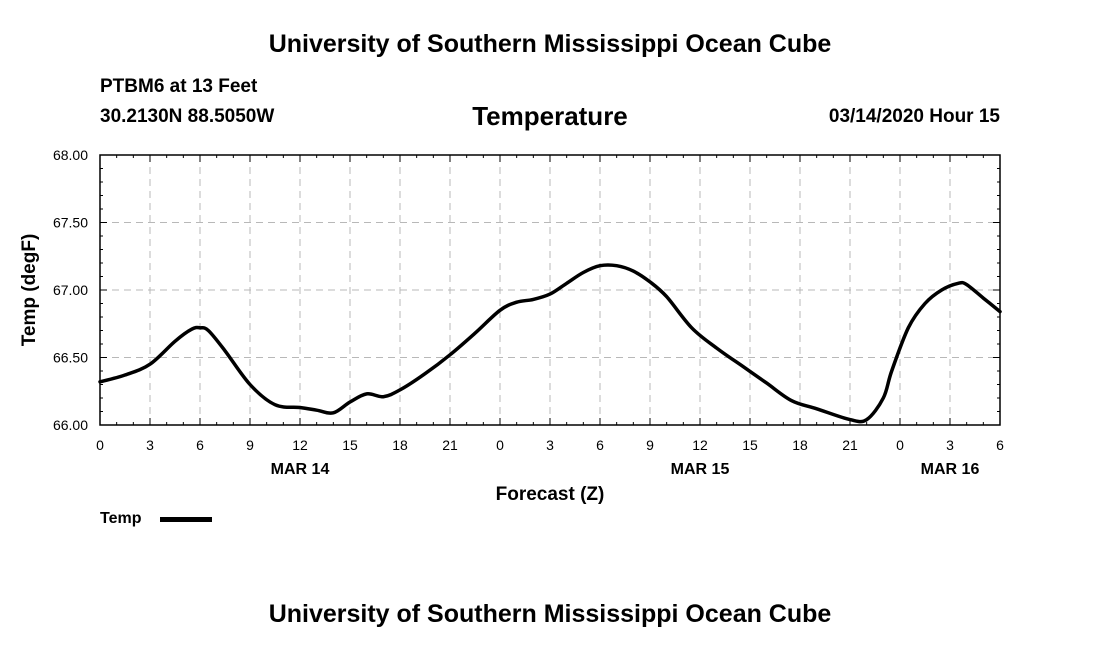 The height and width of the screenshot is (650, 1100). Describe the element at coordinates (29, 290) in the screenshot. I see `y-axis-label: Temp (degF)` at that location.